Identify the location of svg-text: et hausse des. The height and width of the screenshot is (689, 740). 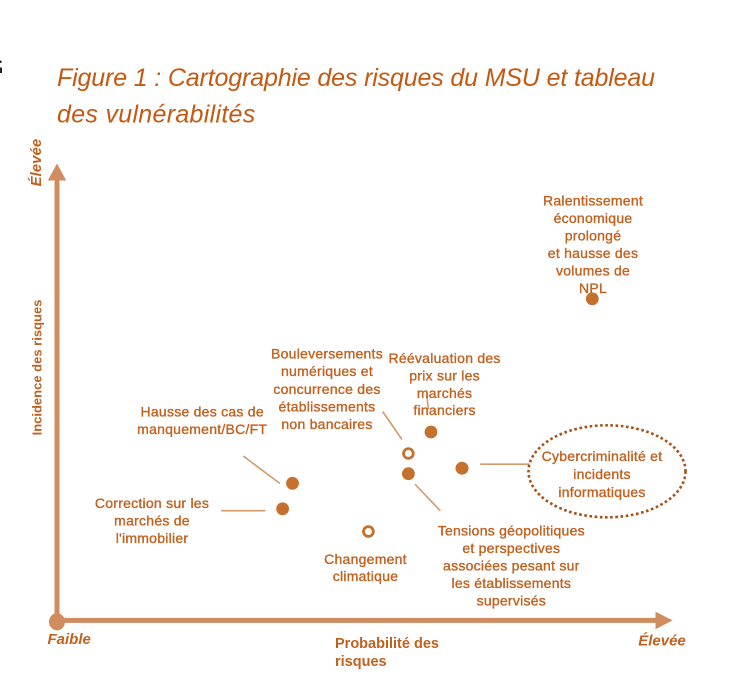
(593, 253).